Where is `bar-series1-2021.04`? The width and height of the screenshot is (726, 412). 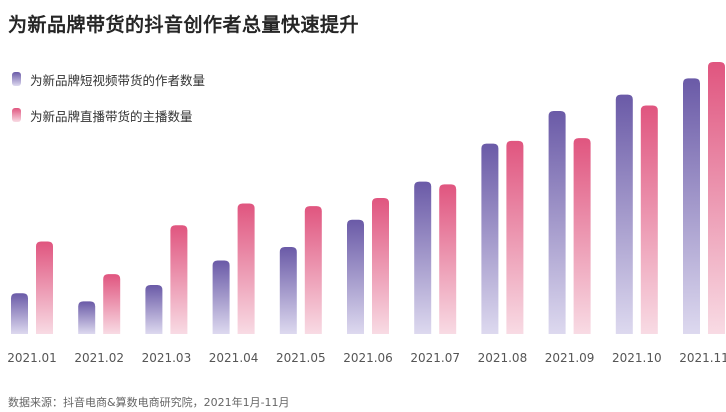 bar-series1-2021.04 is located at coordinates (221, 297).